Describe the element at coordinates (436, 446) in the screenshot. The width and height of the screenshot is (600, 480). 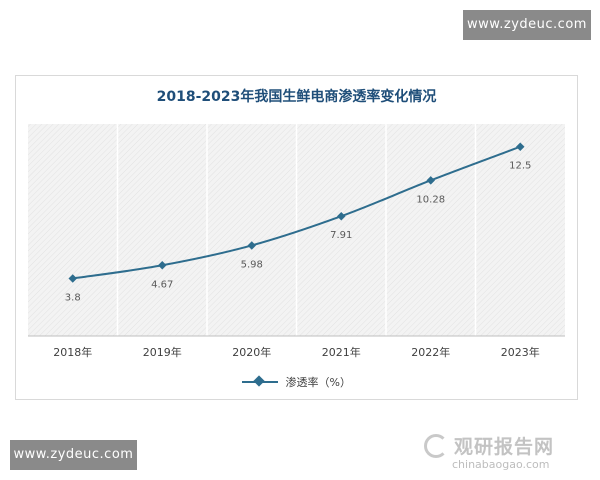
I see `logo-swirl-icon` at that location.